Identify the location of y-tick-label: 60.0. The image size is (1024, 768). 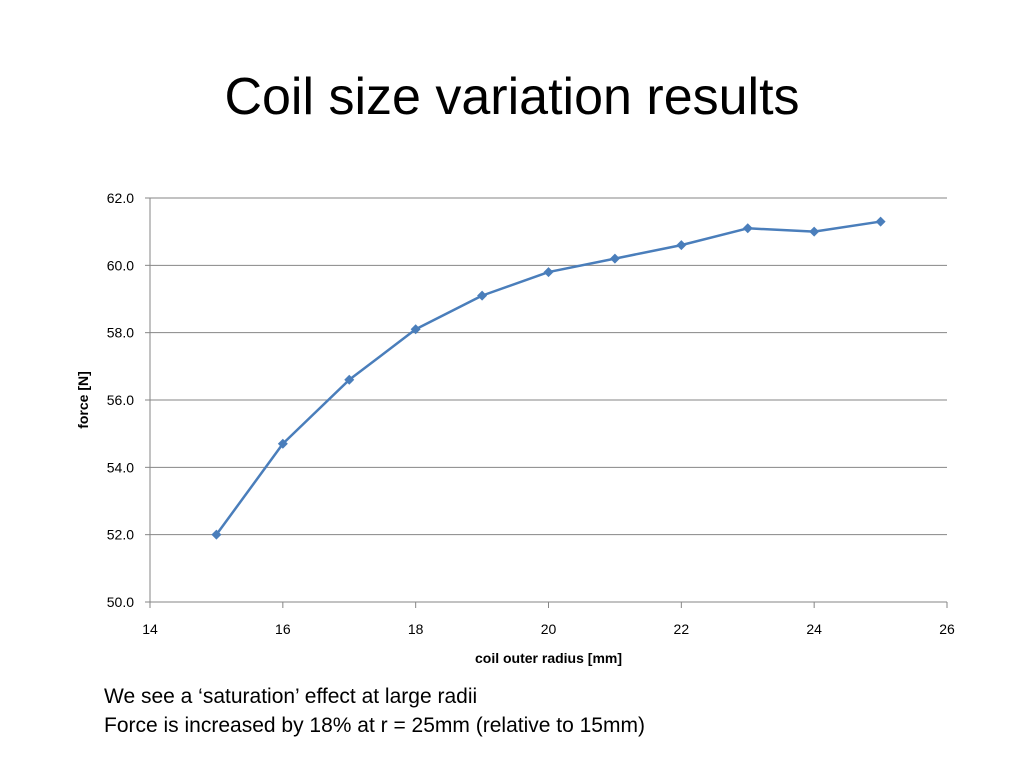
(120, 265).